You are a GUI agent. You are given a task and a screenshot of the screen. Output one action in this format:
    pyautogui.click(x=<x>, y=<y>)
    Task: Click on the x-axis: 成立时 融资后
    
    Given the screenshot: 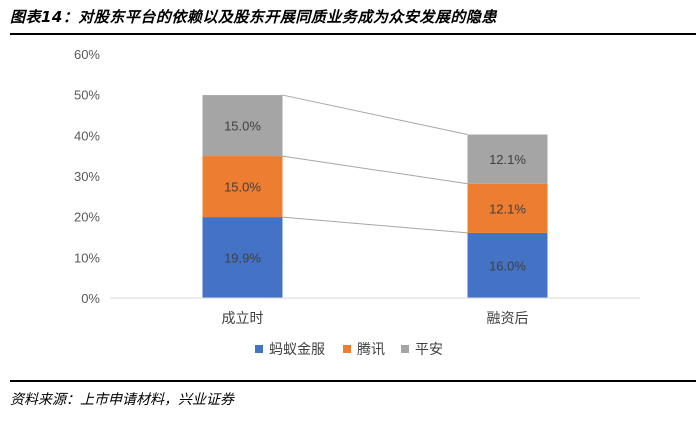 What is the action you would take?
    pyautogui.click(x=375, y=311)
    